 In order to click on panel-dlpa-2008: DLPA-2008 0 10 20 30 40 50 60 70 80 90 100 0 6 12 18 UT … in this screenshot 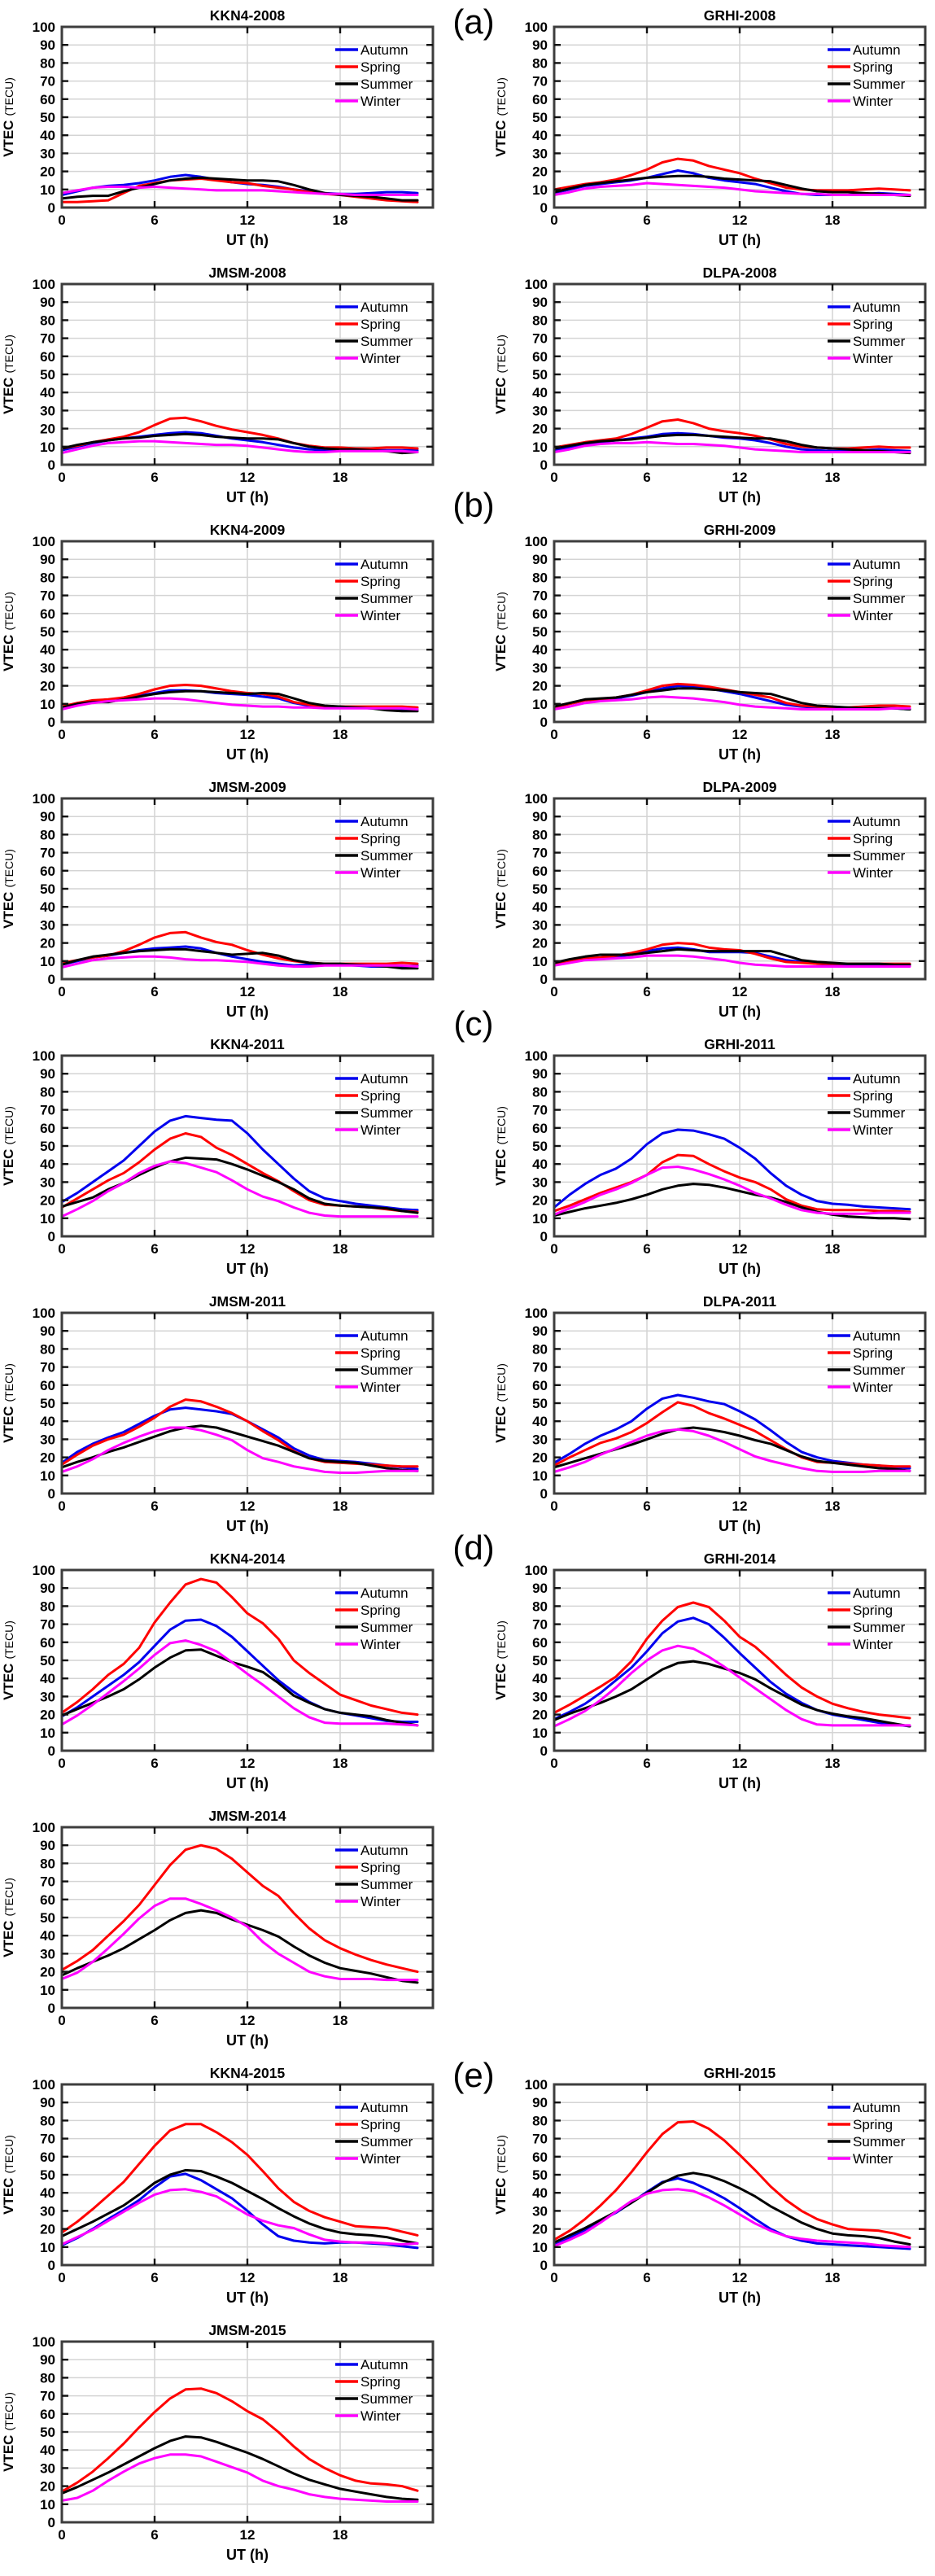, I will do `click(713, 385)`.